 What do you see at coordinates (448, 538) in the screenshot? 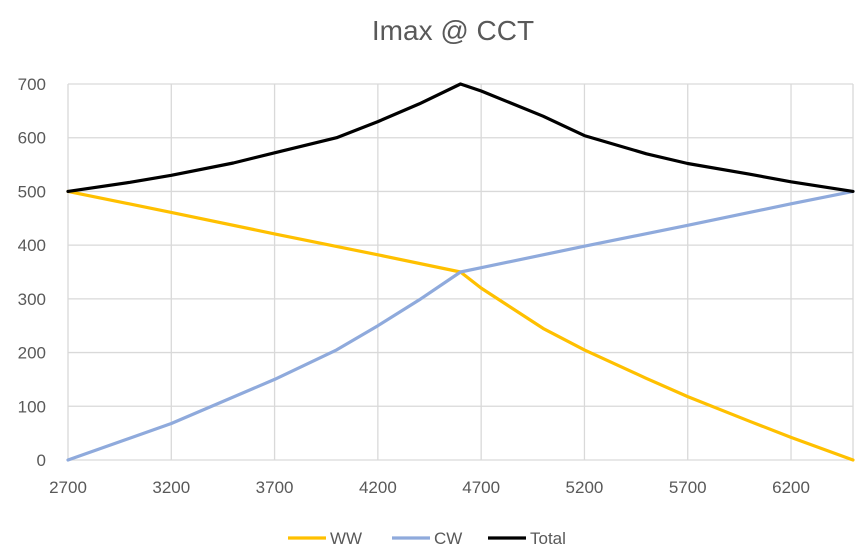
I see `legend-label-cw: CW` at bounding box center [448, 538].